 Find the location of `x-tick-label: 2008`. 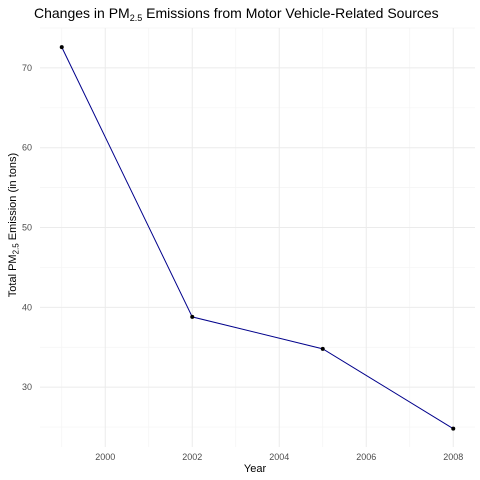

x-tick-label: 2008 is located at coordinates (453, 457).